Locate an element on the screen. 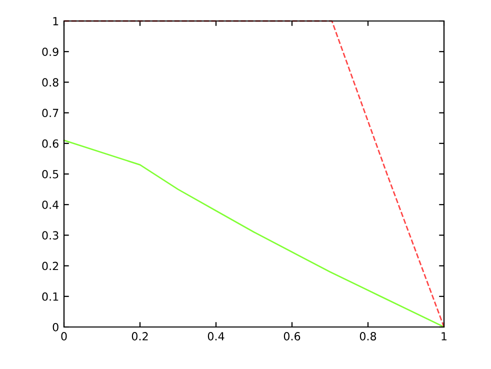 The width and height of the screenshot is (491, 369). x-tick-label: 0.6 is located at coordinates (292, 336).